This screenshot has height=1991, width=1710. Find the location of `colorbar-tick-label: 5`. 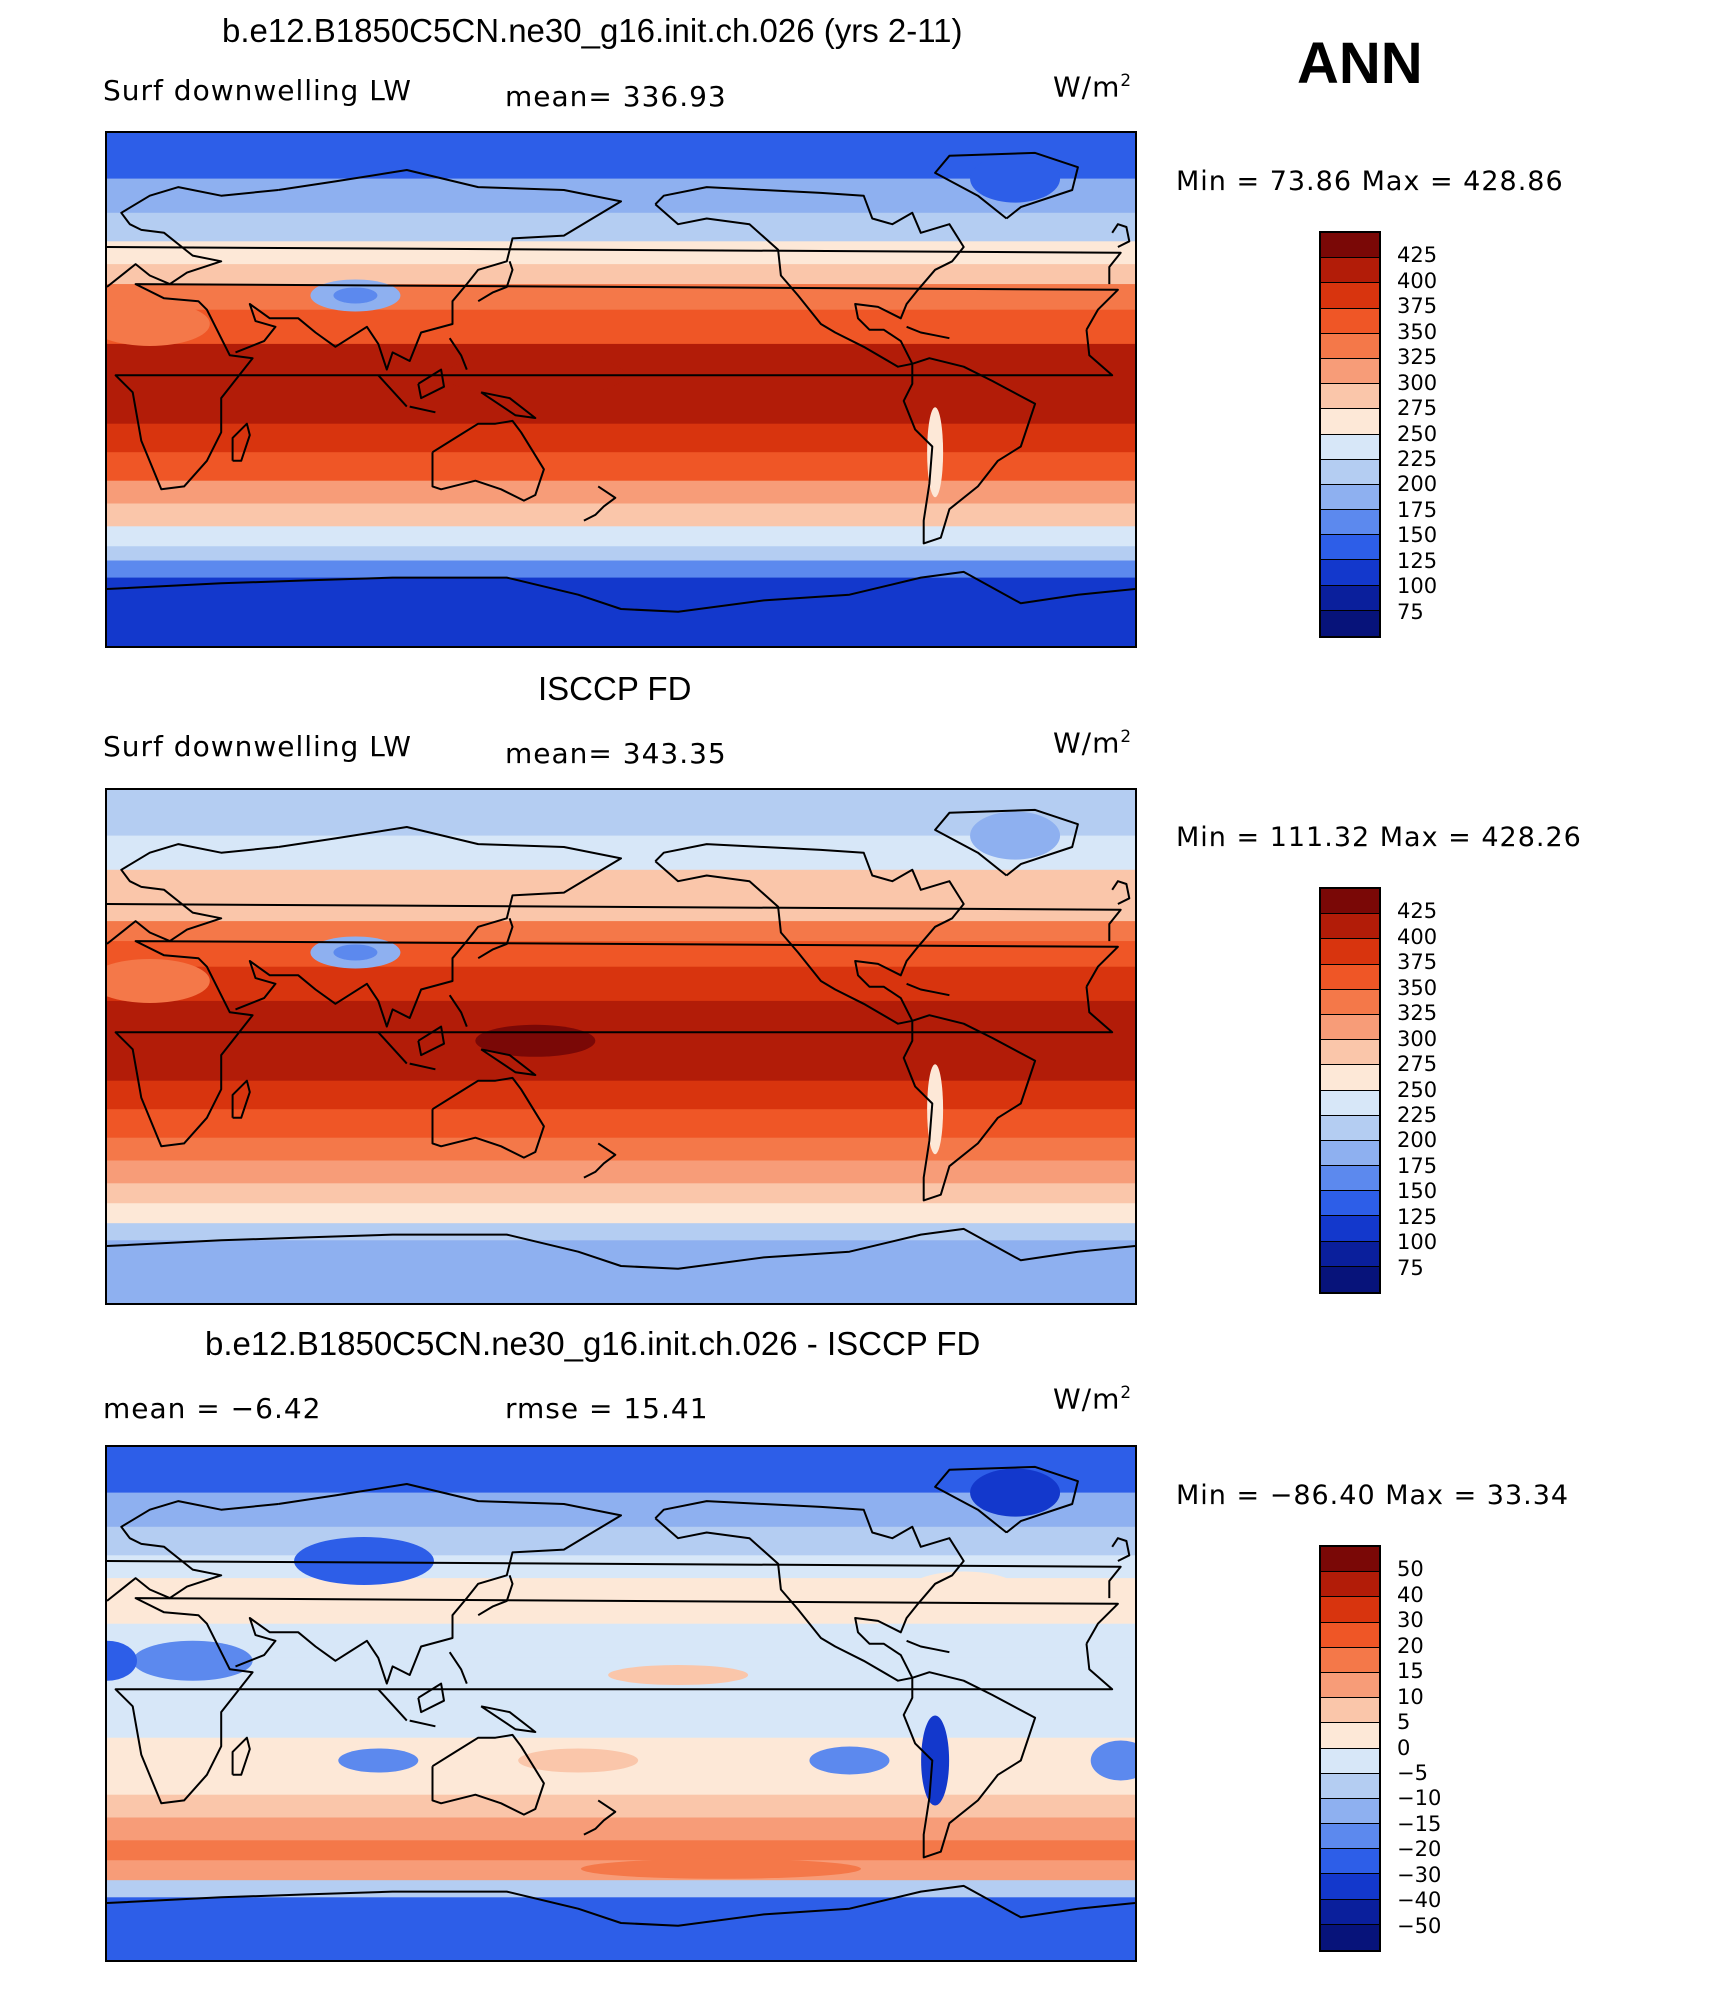

colorbar-tick-label: 5 is located at coordinates (1404, 1722).